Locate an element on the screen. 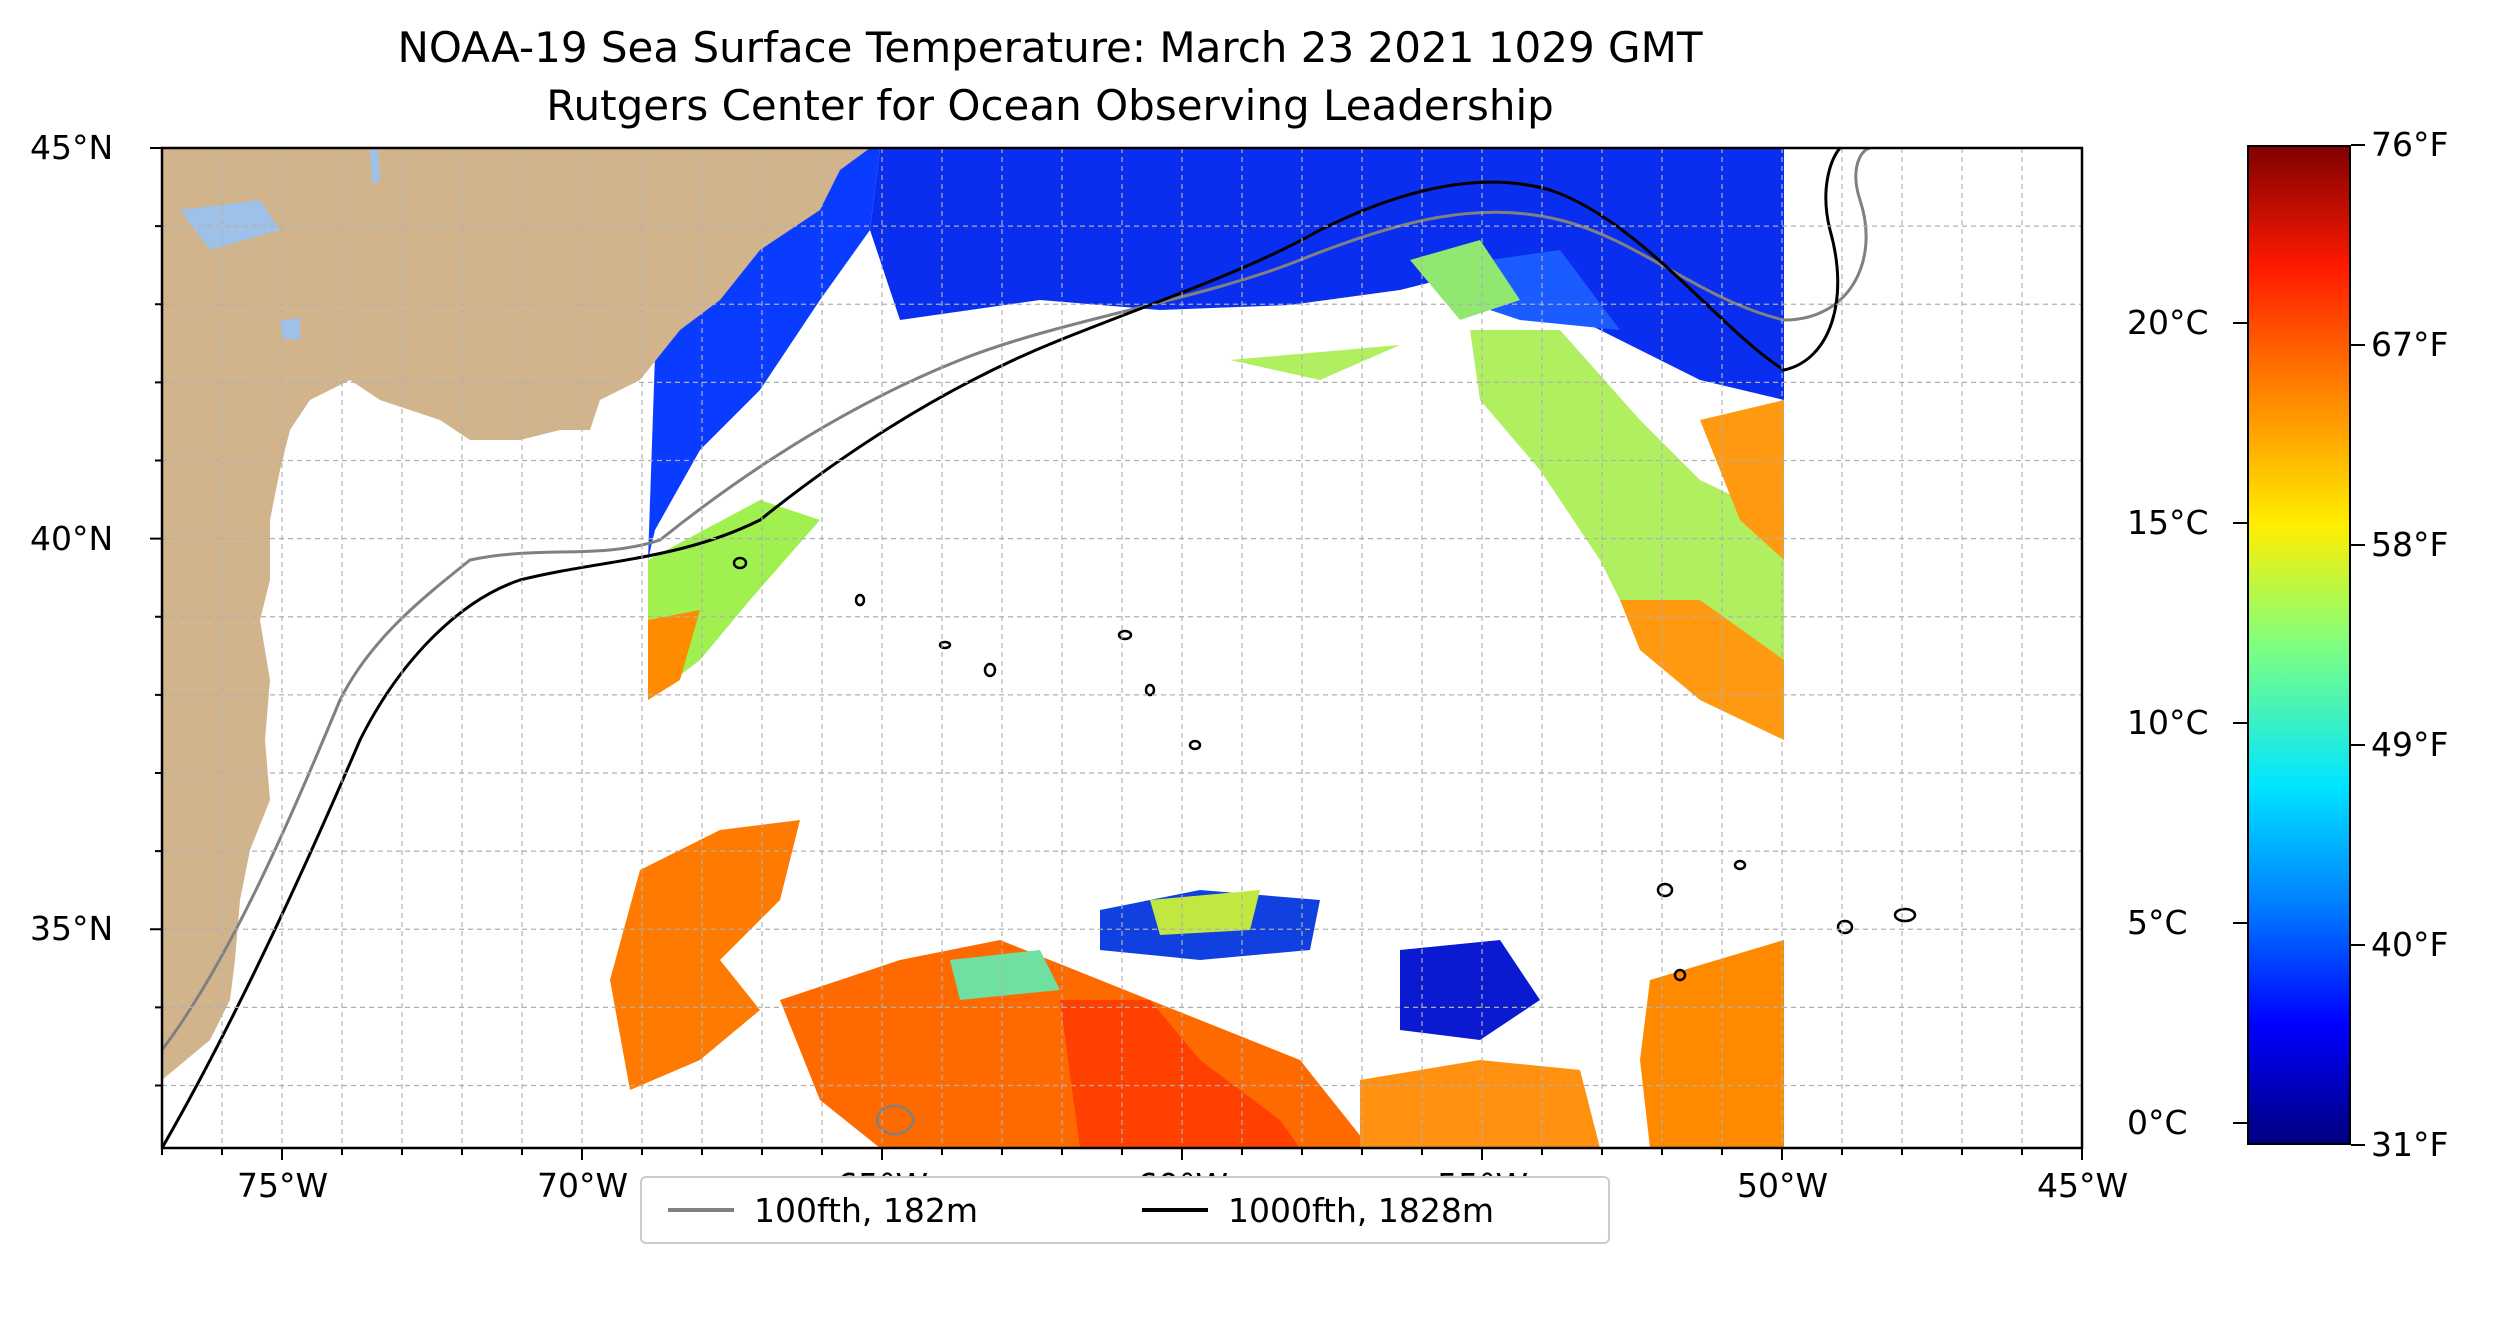 This screenshot has height=1318, width=2502. colorbar-label-c: 10°C is located at coordinates (2168, 722).